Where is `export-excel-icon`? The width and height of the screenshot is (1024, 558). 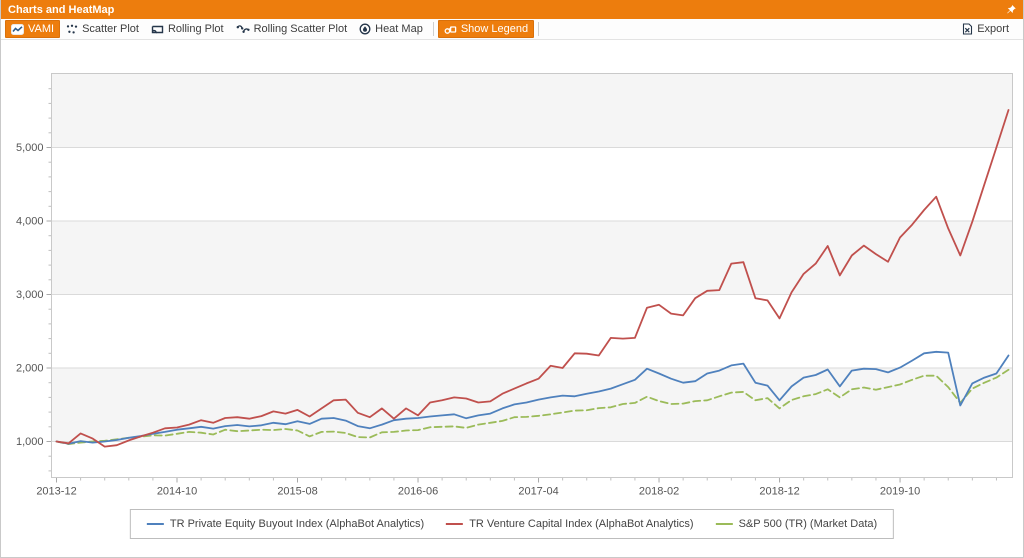
export-excel-icon is located at coordinates (967, 29).